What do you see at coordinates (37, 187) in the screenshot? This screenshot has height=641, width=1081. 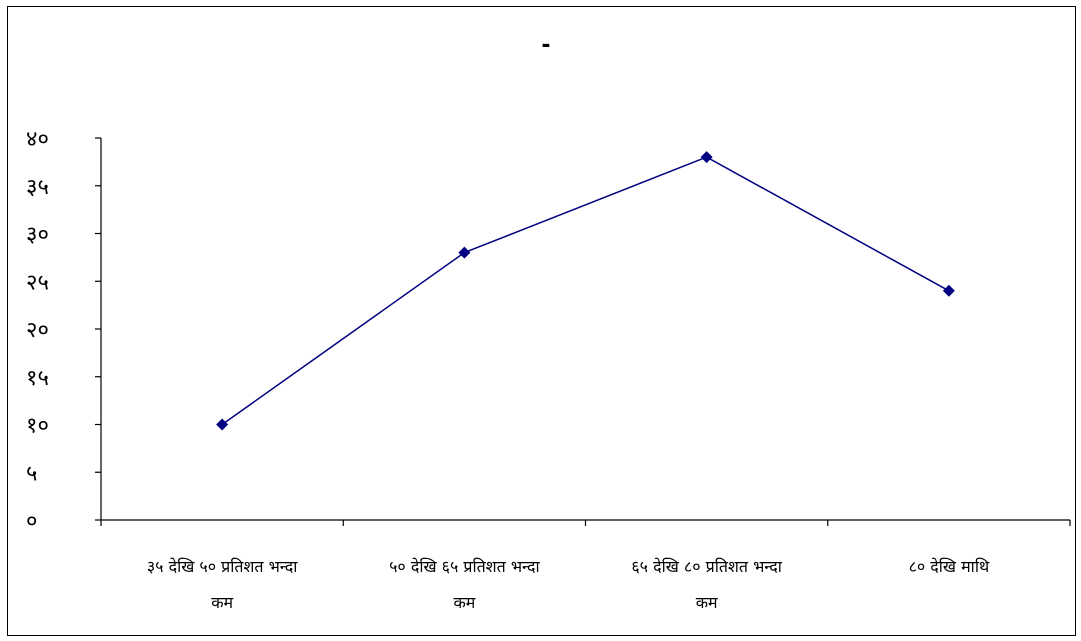 I see `y-tick-label: ३५` at bounding box center [37, 187].